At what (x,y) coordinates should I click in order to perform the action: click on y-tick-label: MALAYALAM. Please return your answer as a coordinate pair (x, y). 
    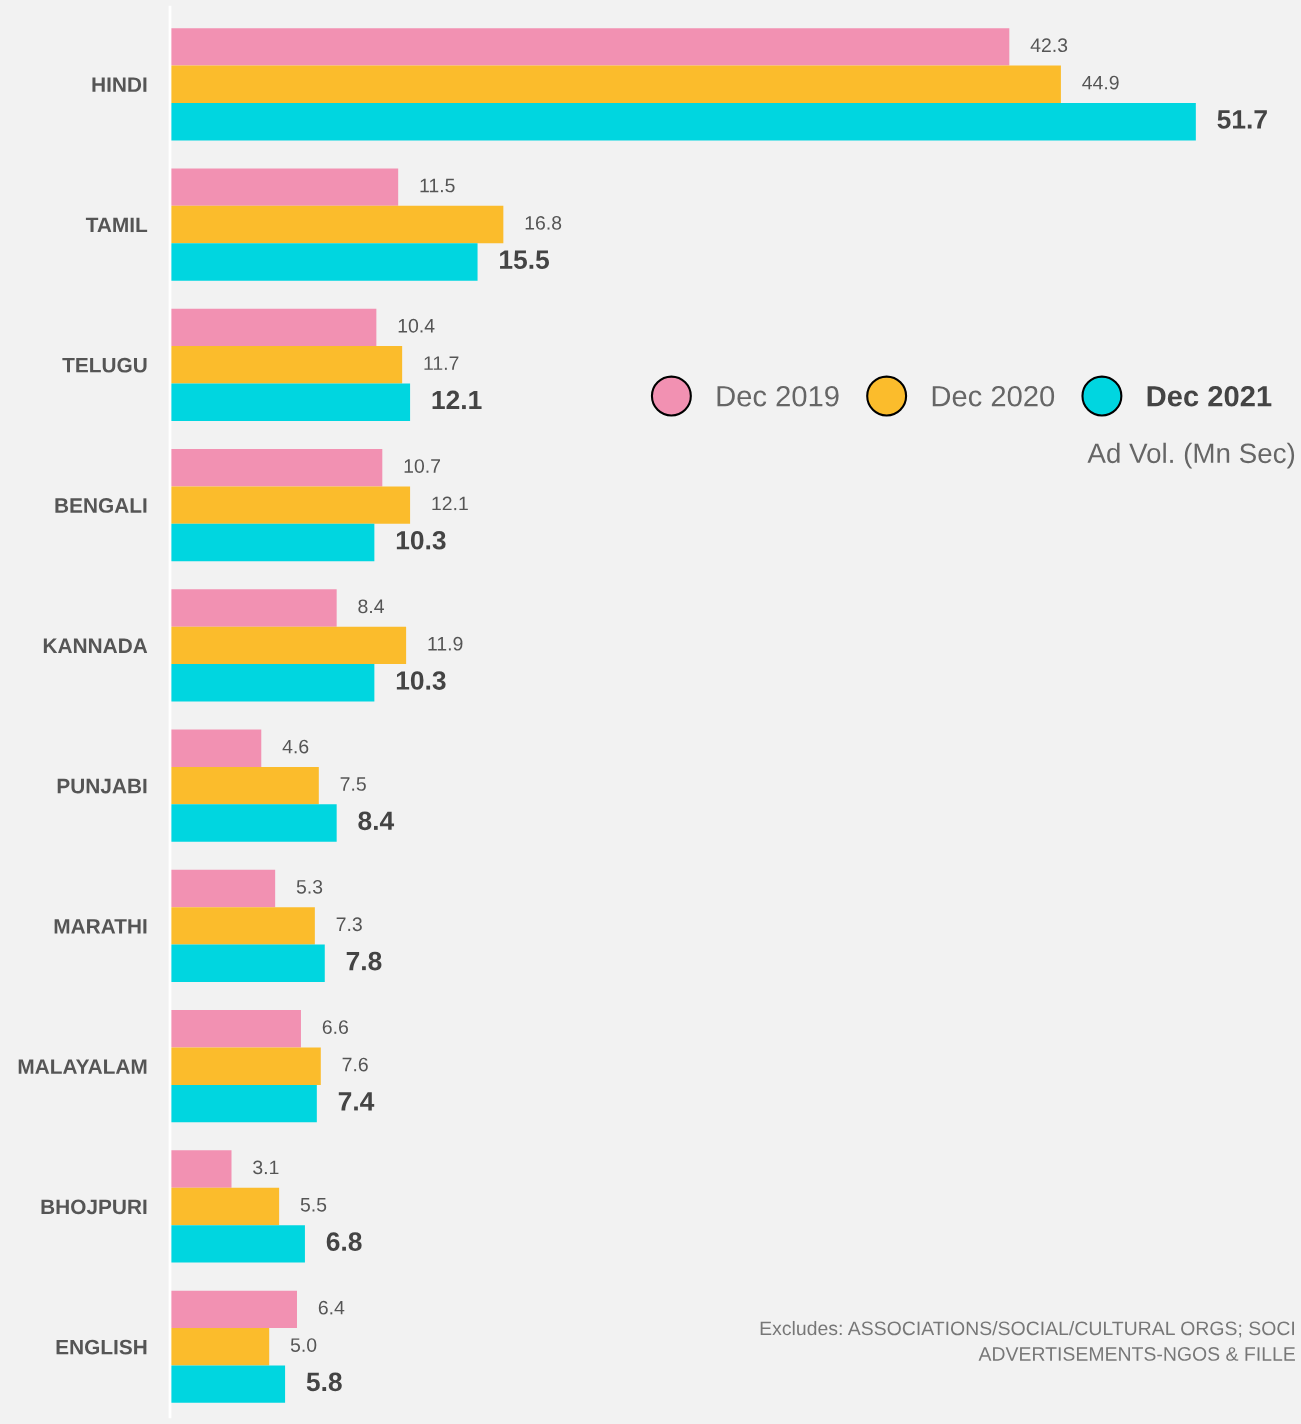
    Looking at the image, I should click on (82, 1066).